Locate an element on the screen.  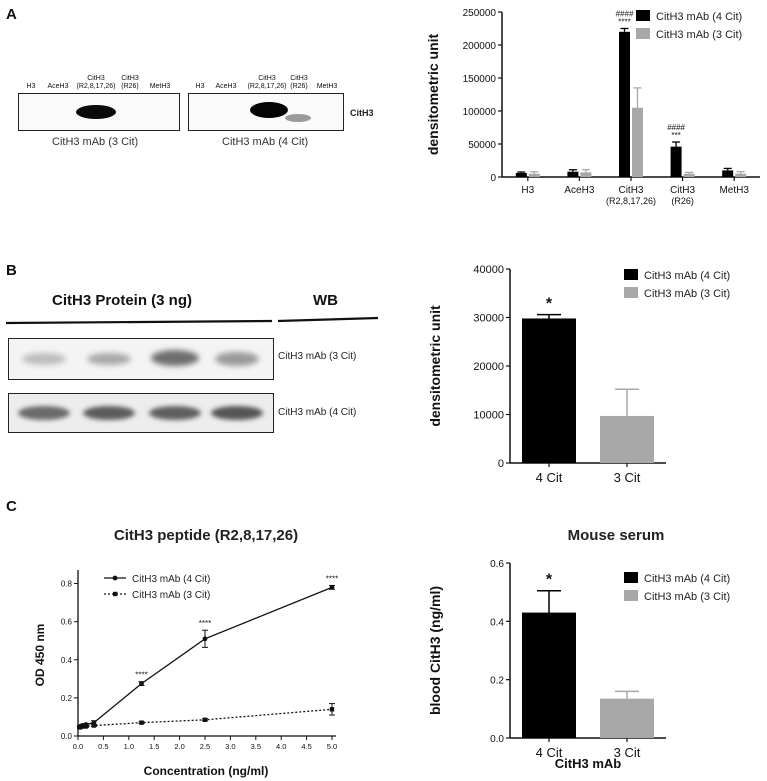
x-tick-label: CitH3 is located at coordinates (682, 190).